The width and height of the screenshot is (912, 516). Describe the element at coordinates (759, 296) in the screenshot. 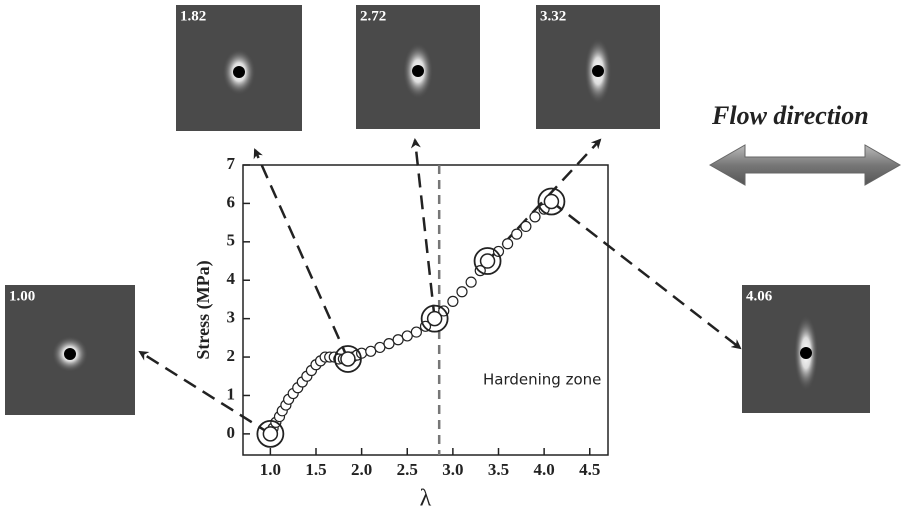

I see `inset-label: 4.06` at that location.